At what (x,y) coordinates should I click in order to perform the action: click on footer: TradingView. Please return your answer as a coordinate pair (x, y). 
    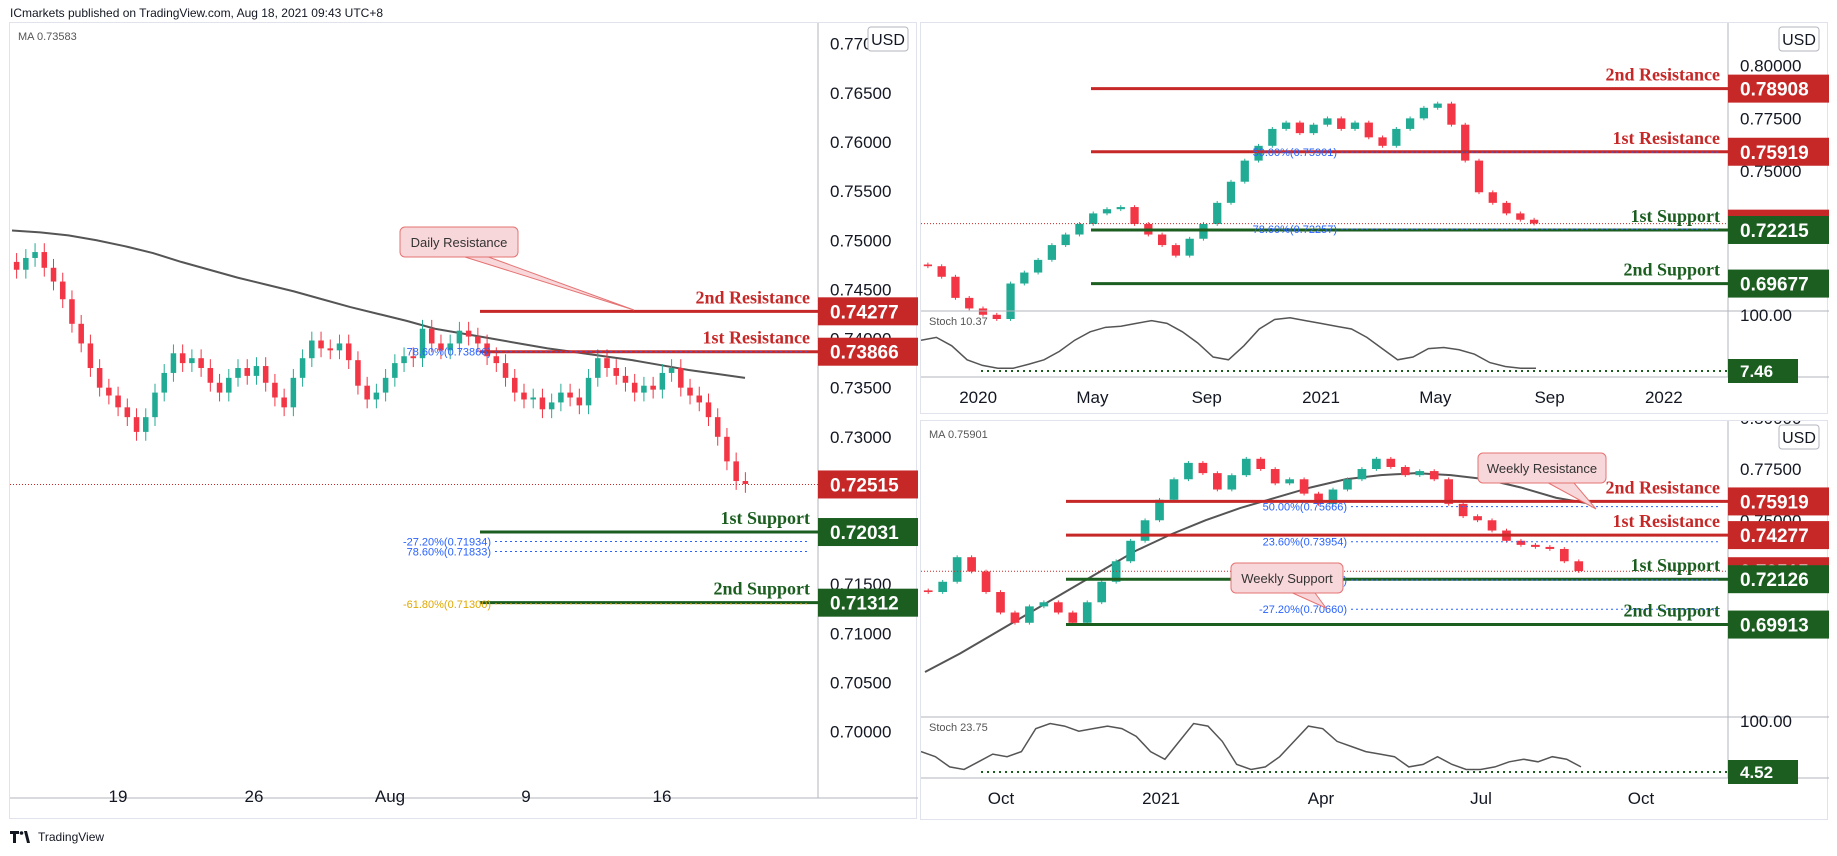
    Looking at the image, I should click on (57, 837).